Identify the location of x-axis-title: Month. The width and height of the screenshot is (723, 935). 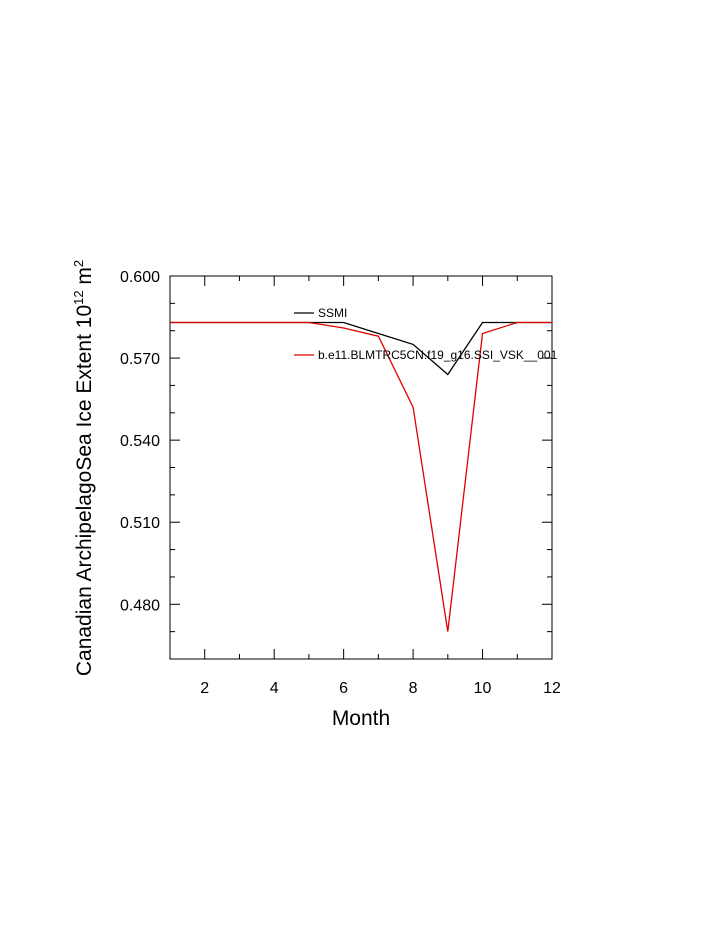
(361, 718).